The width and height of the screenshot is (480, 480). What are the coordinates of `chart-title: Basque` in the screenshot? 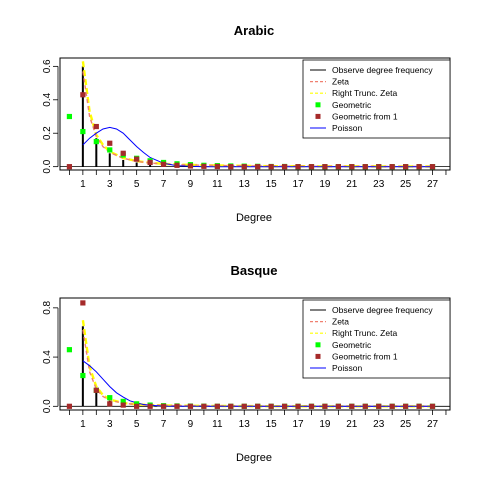 It's located at (254, 270).